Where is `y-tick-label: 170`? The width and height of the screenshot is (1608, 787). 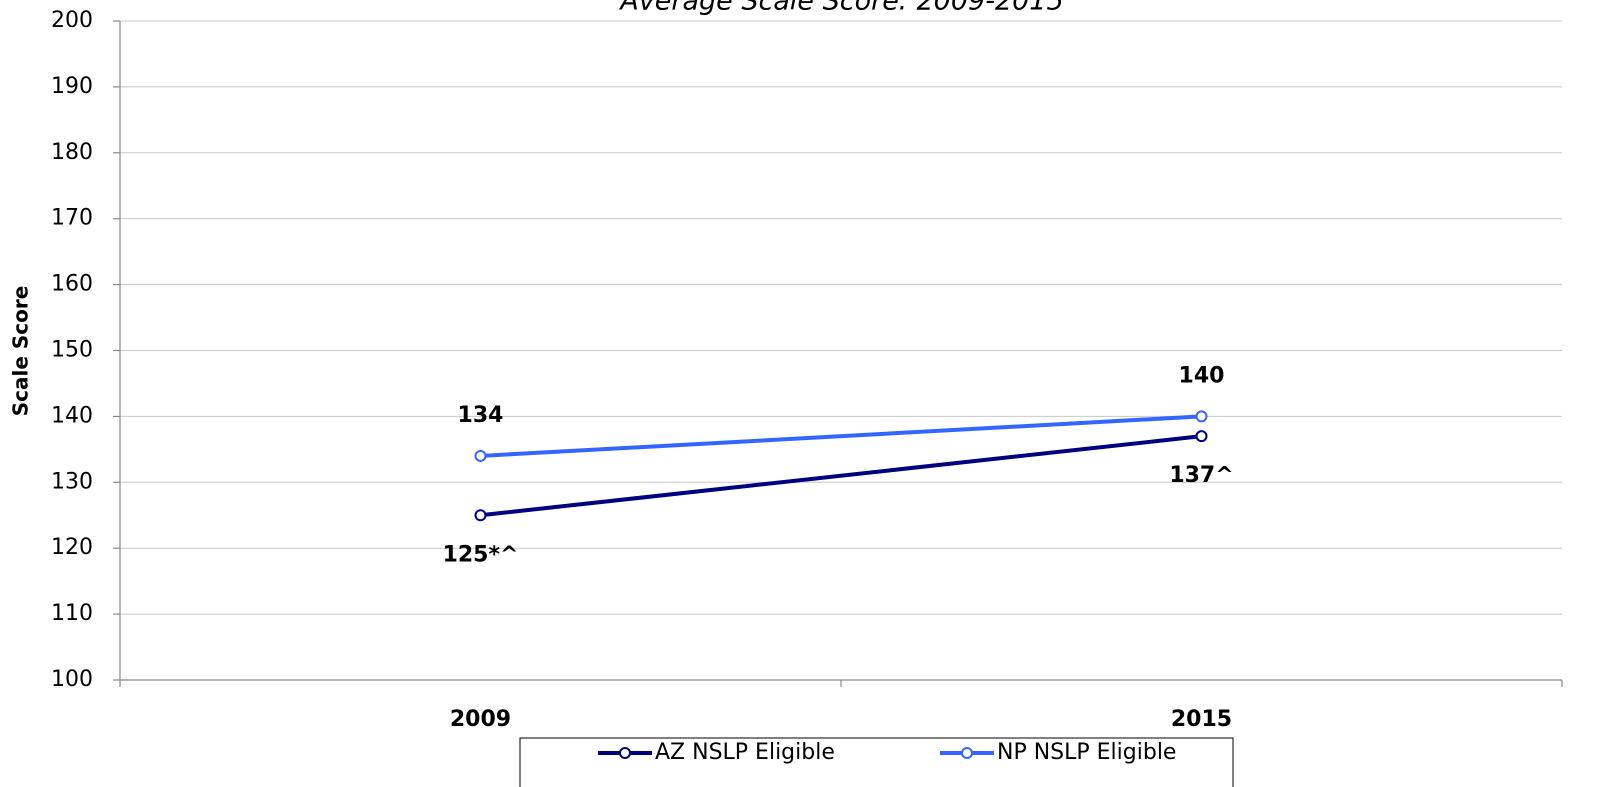 y-tick-label: 170 is located at coordinates (72, 218).